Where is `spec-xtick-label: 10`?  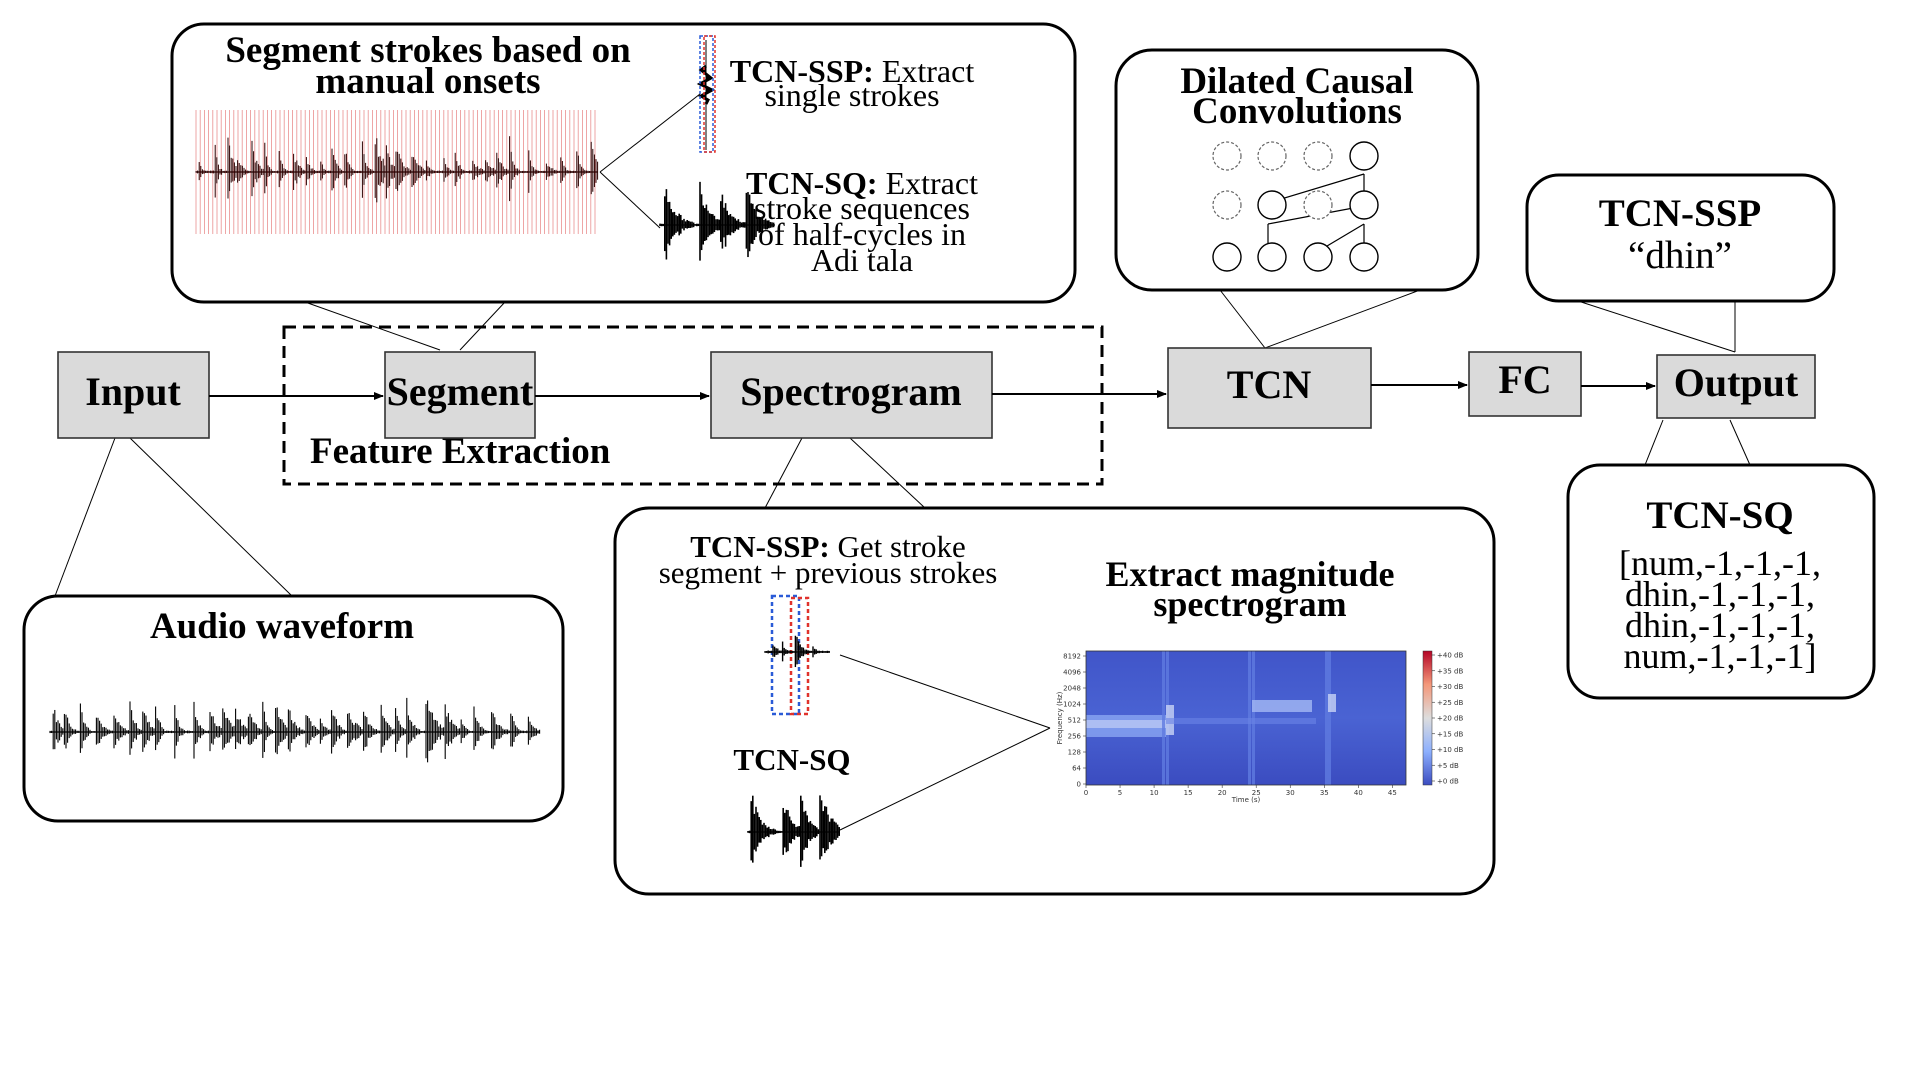
spec-xtick-label: 10 is located at coordinates (1154, 793).